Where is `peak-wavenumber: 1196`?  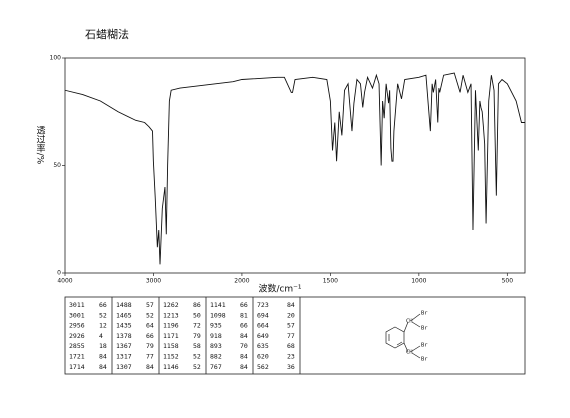 peak-wavenumber: 1196 is located at coordinates (171, 326).